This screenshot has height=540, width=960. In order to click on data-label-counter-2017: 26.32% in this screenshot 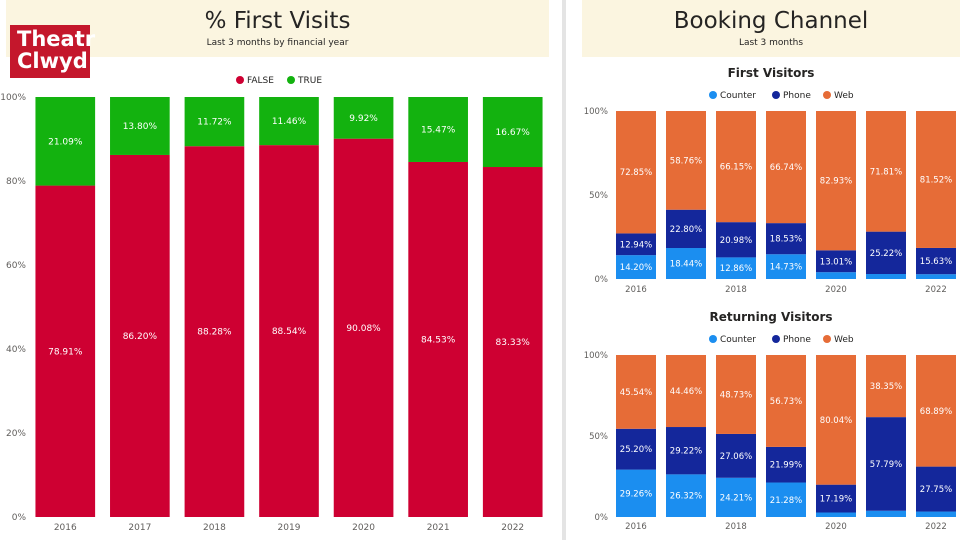, I will do `click(686, 497)`.